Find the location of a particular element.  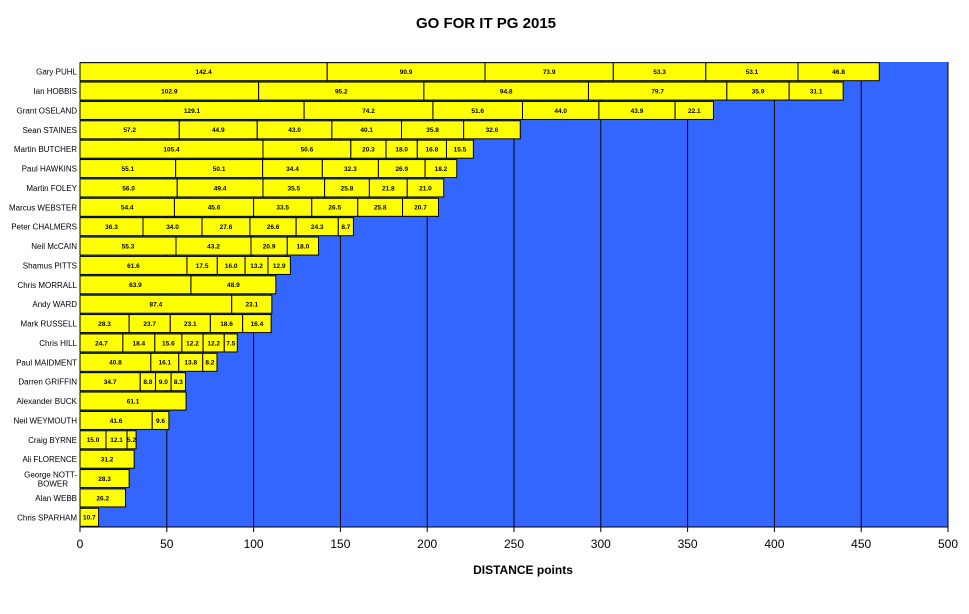

data-label: 50.1 is located at coordinates (219, 169).